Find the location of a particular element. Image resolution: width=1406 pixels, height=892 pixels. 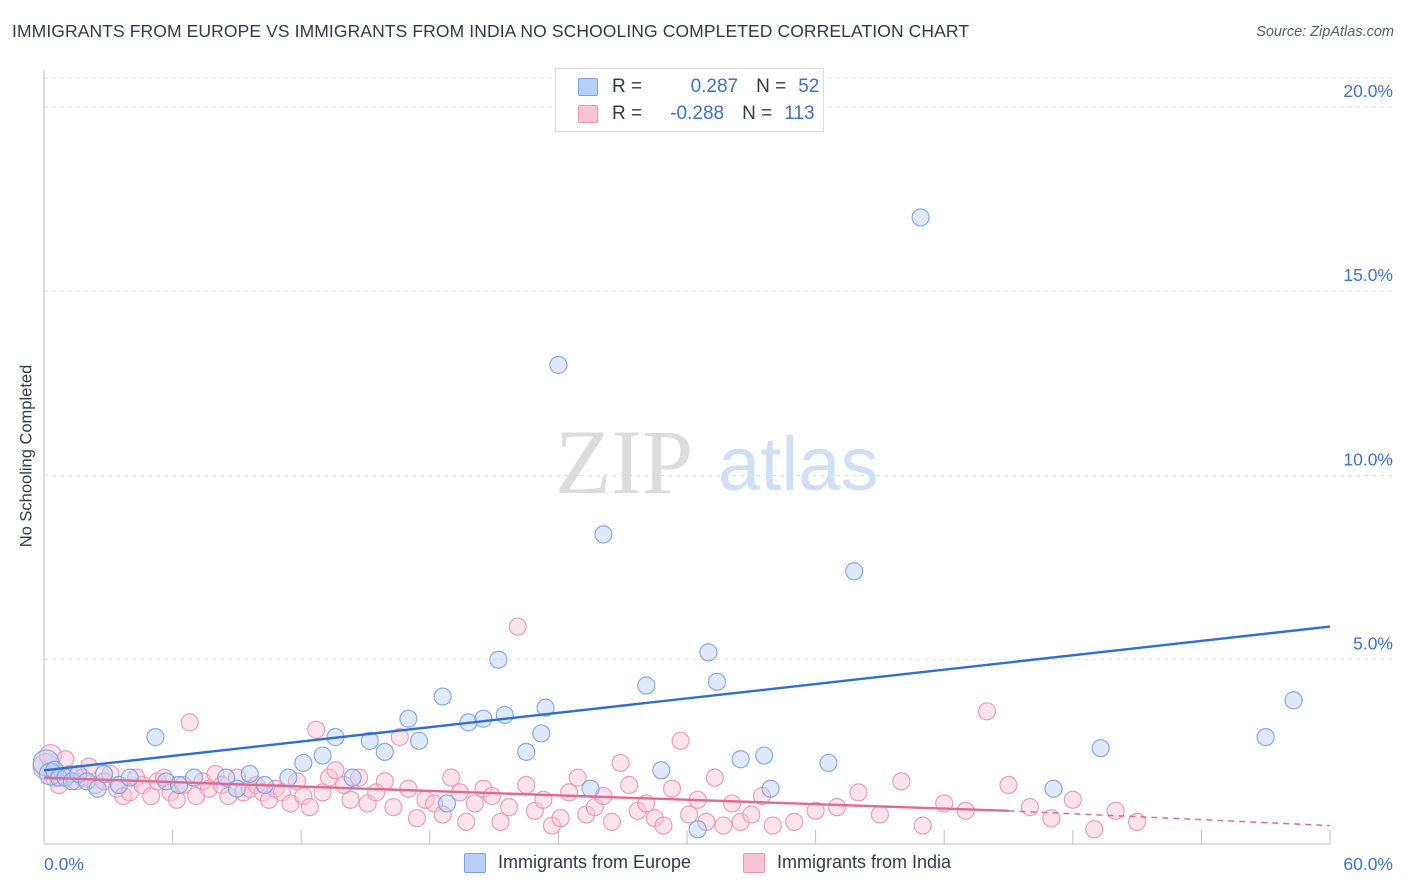

y-tick-label: 20.0% is located at coordinates (1368, 91).